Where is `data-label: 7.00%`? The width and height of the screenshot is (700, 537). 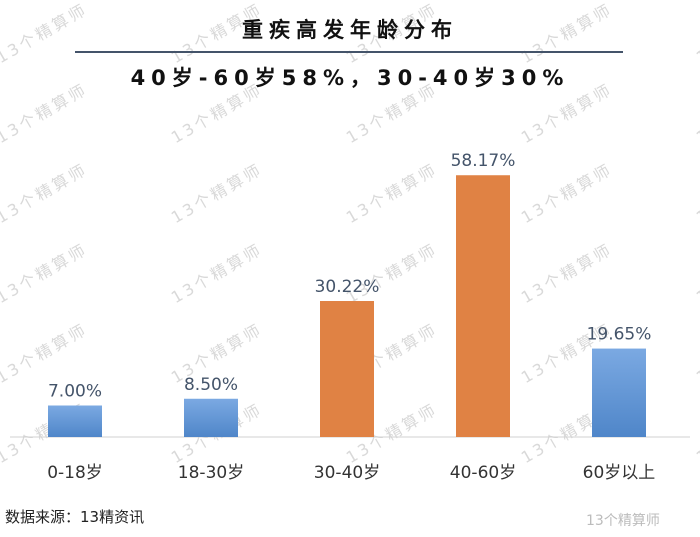 data-label: 7.00% is located at coordinates (75, 392).